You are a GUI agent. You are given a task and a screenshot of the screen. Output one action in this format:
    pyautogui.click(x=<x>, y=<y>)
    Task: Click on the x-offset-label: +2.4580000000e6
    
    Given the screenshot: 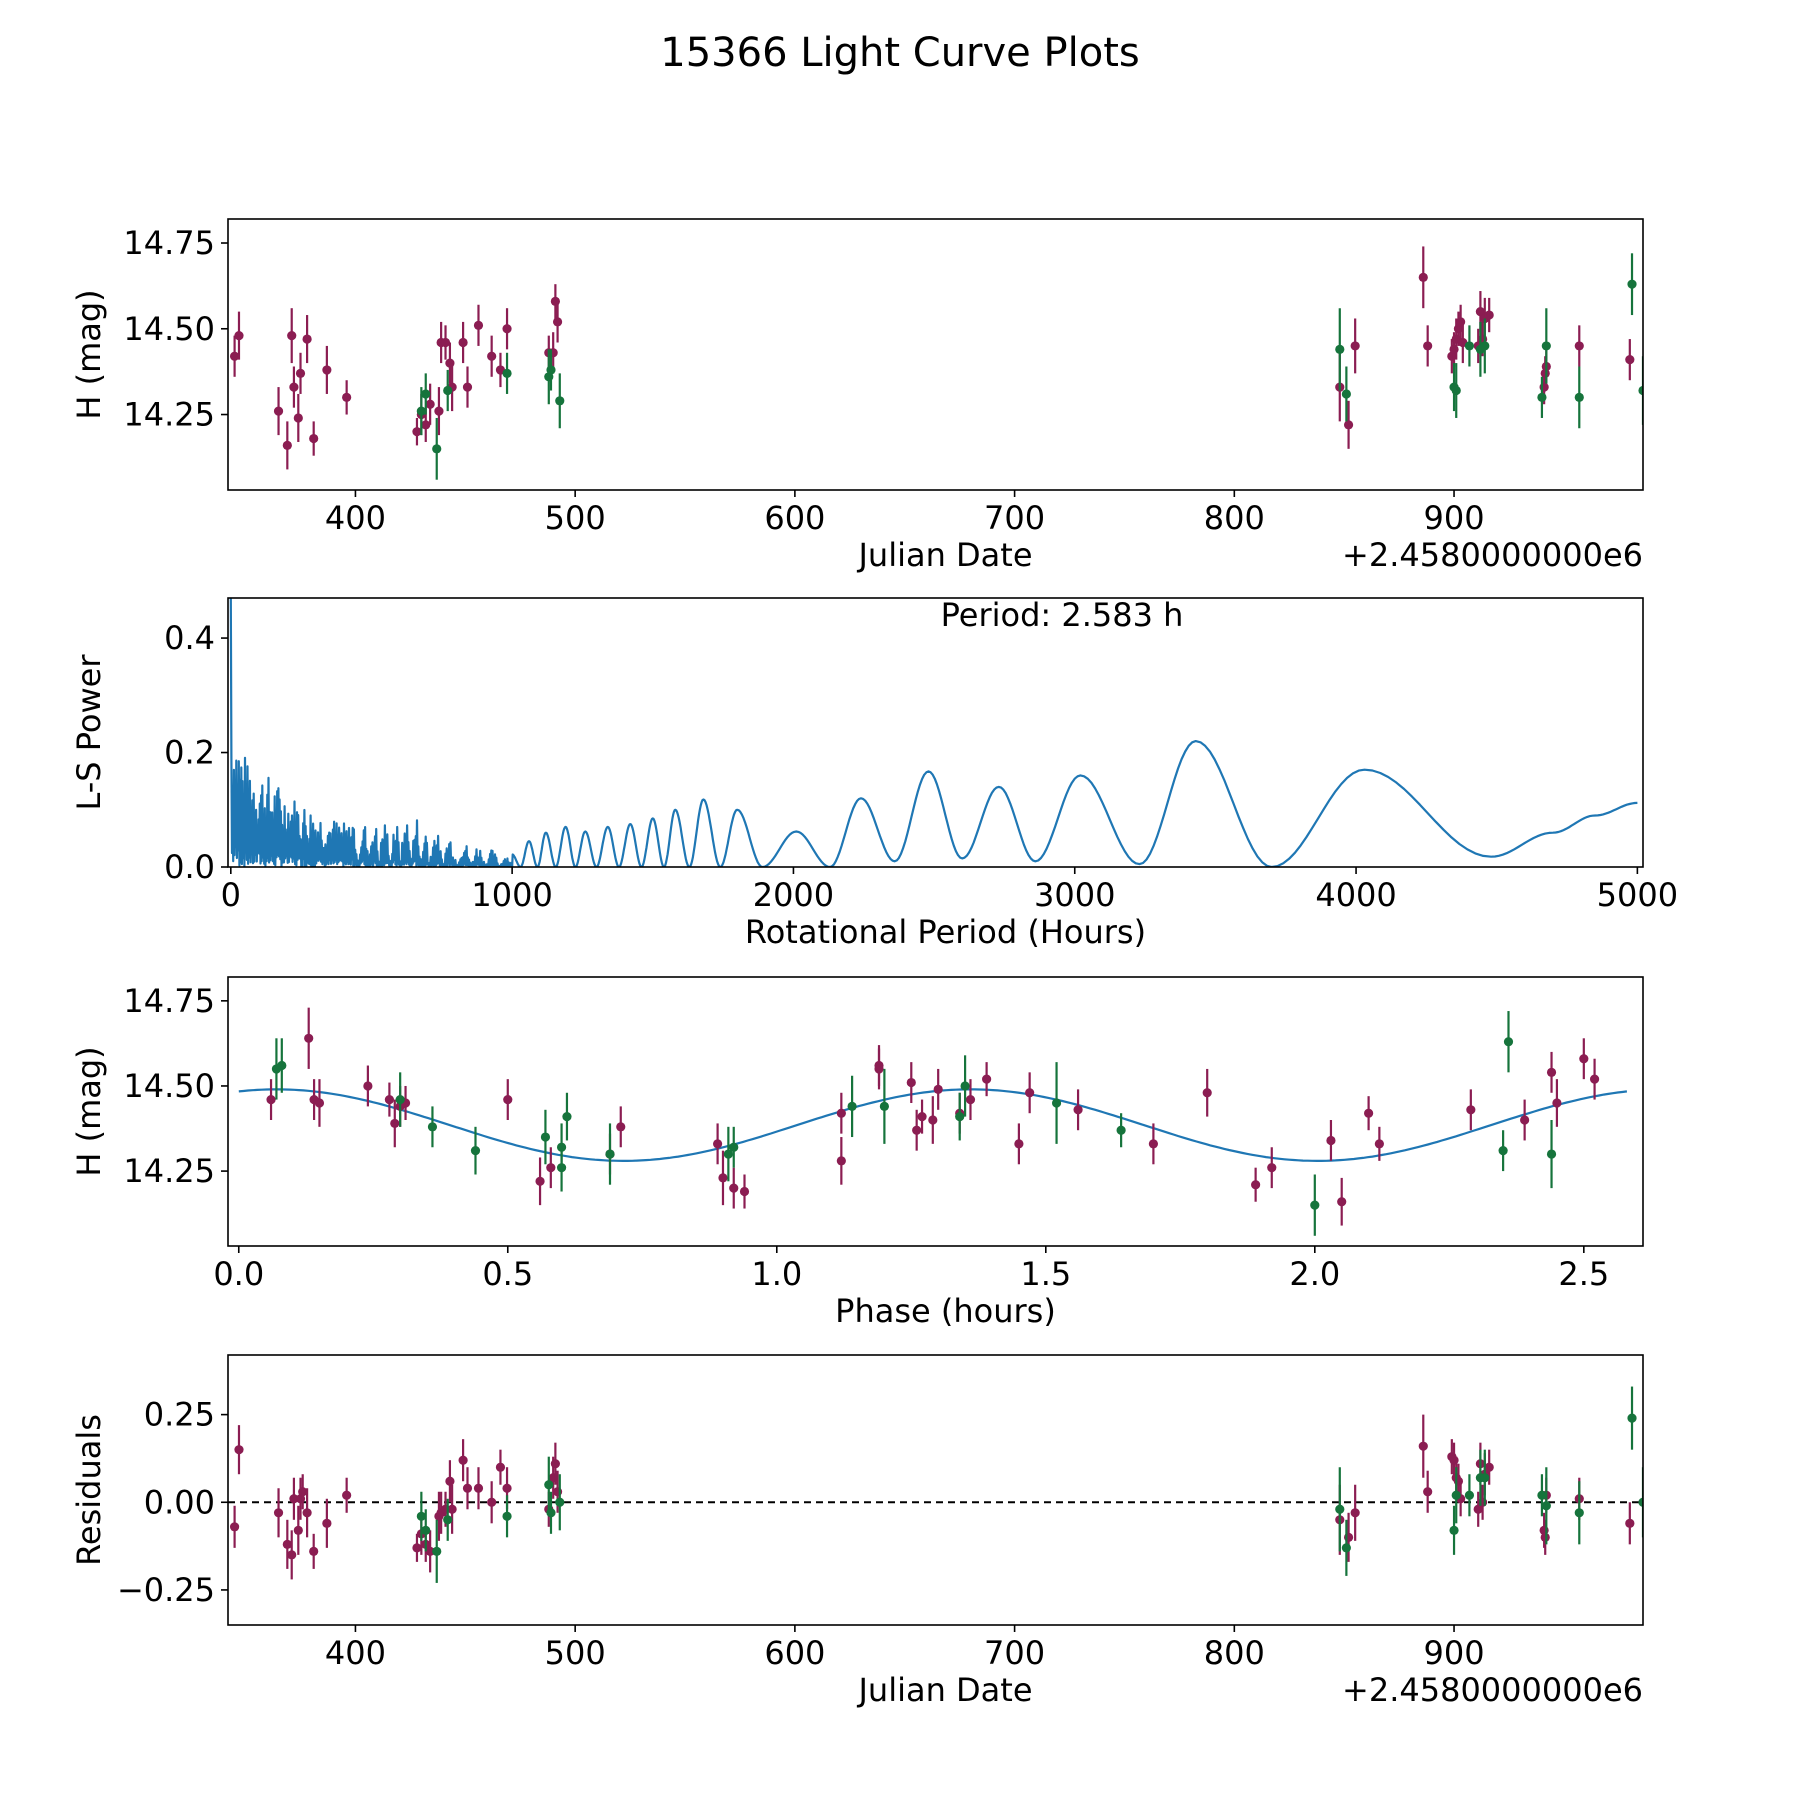 What is the action you would take?
    pyautogui.click(x=1492, y=1690)
    